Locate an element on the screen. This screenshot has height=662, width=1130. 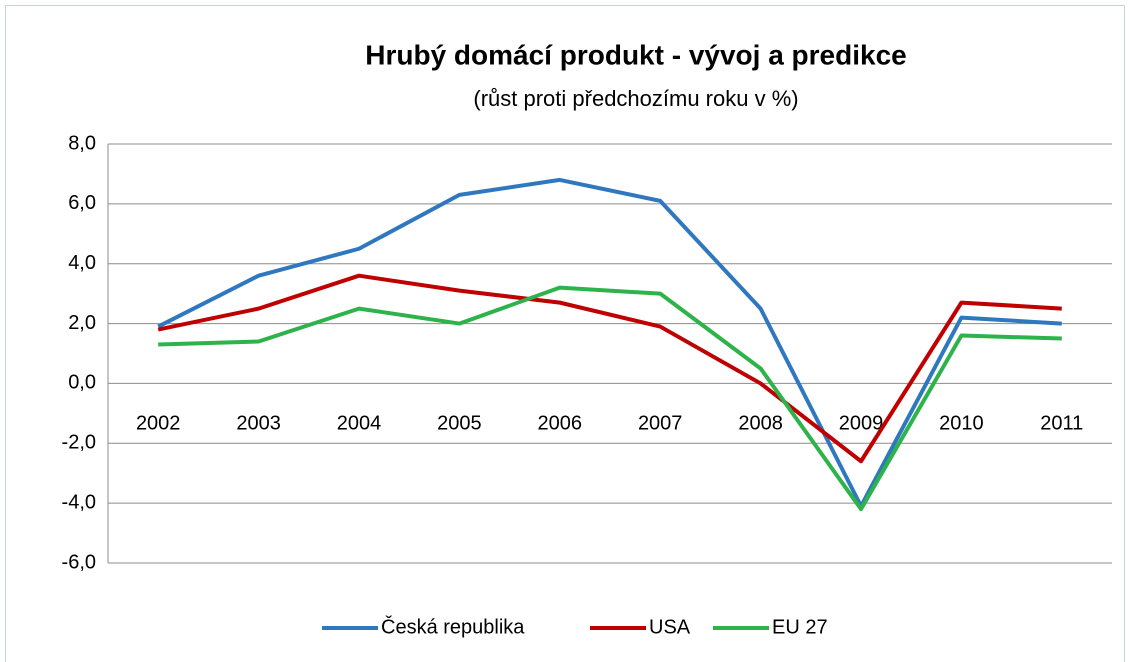
y-tick-label: -6,0 is located at coordinates (79, 562).